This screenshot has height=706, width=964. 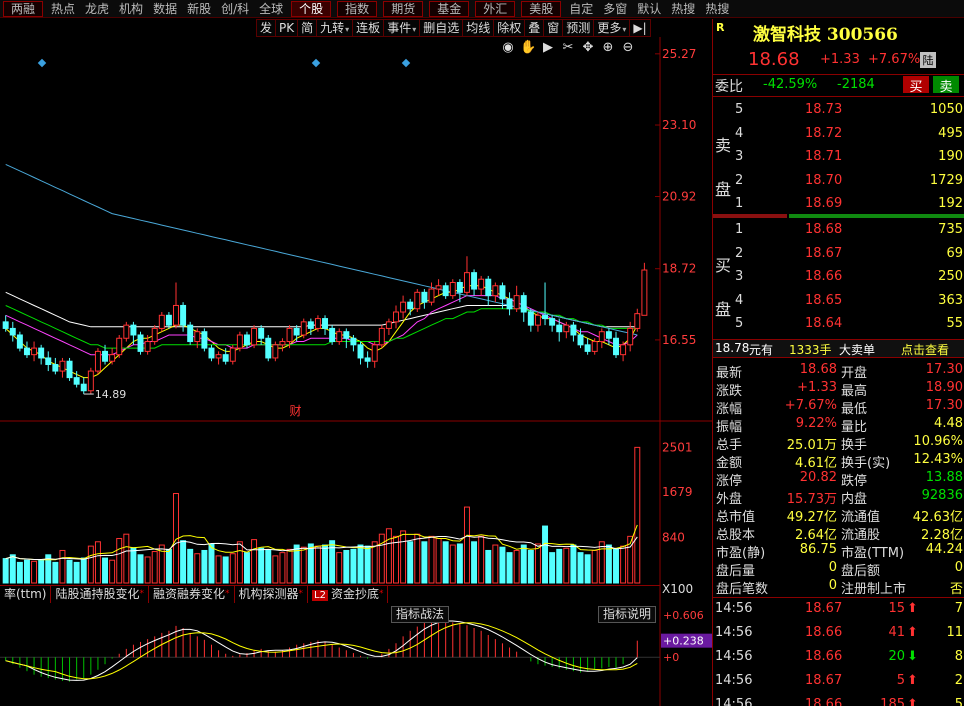 What do you see at coordinates (818, 369) in the screenshot?
I see `stat-value: 18.68` at bounding box center [818, 369].